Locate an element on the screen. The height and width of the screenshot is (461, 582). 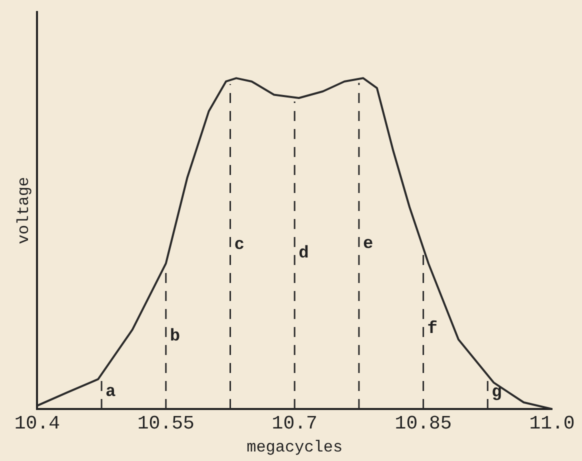
y-axis-title: voltage is located at coordinates (23, 210).